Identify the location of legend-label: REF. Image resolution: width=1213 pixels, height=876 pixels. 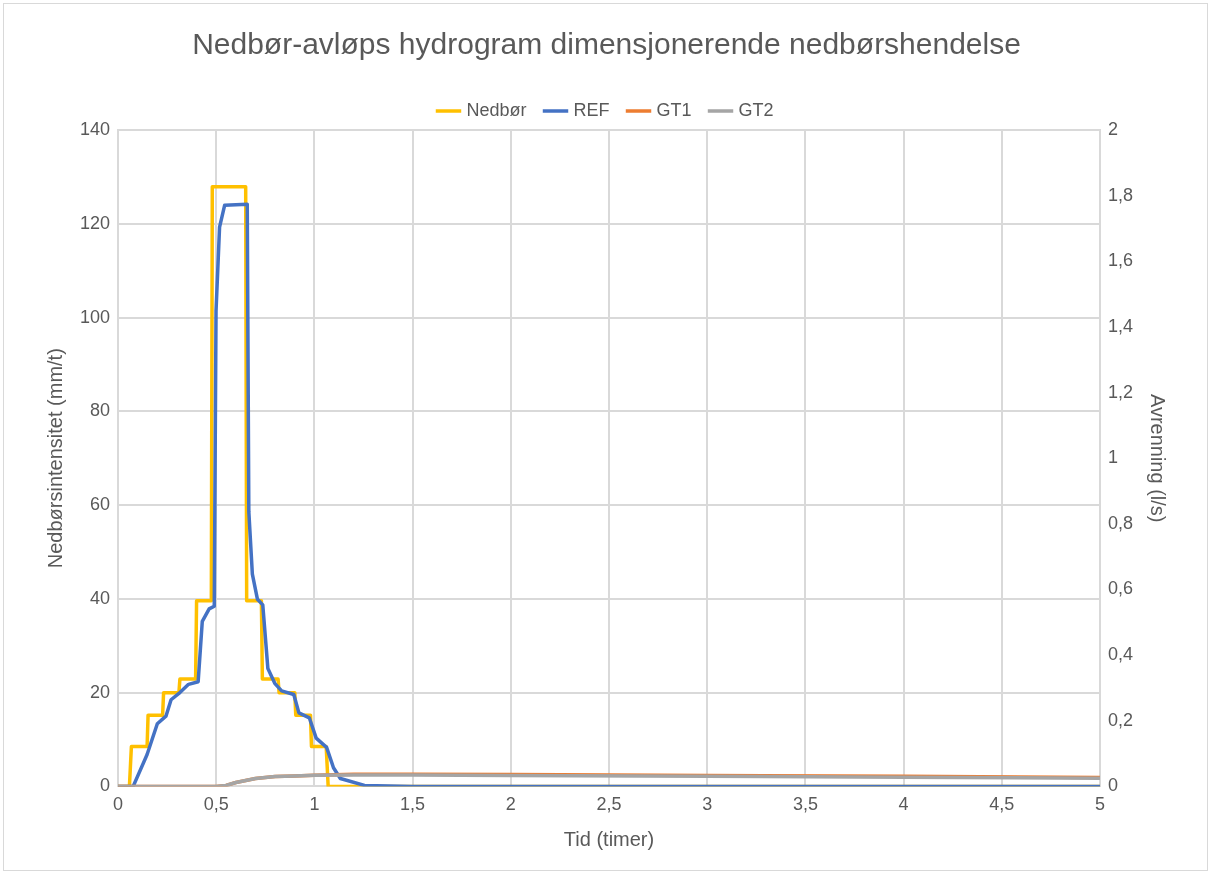
(591, 109).